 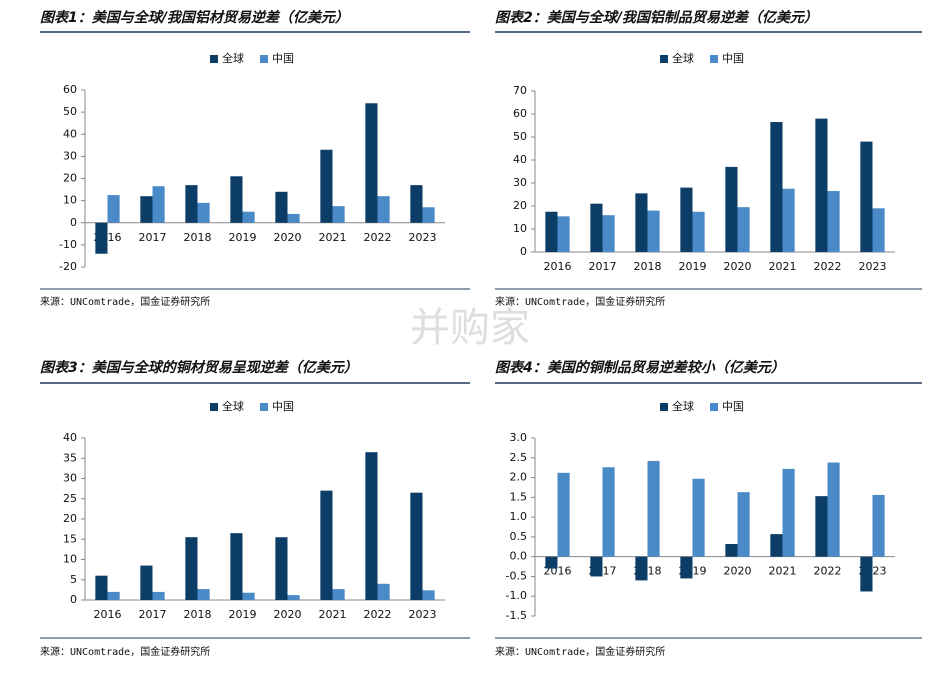 What do you see at coordinates (68, 244) in the screenshot?
I see `y-tick-label: -10` at bounding box center [68, 244].